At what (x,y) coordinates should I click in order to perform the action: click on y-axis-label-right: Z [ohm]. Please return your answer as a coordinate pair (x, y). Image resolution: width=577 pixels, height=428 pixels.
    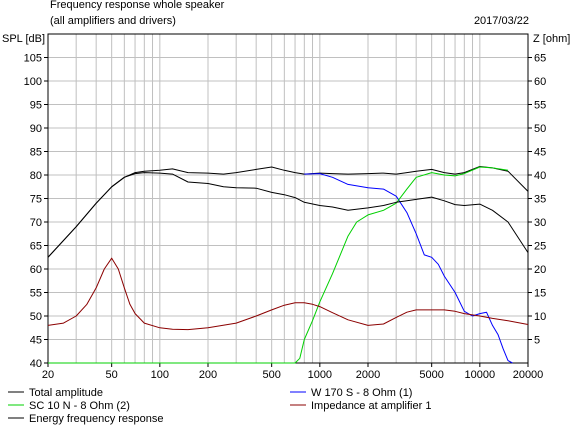
    Looking at the image, I should click on (552, 39).